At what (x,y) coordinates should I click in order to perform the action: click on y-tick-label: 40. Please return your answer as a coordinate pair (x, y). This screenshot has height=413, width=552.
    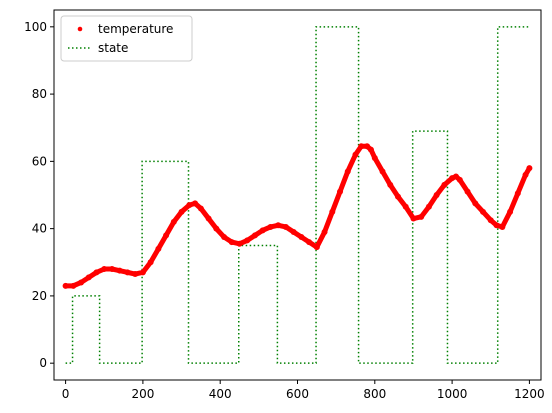
    Looking at the image, I should click on (39, 229).